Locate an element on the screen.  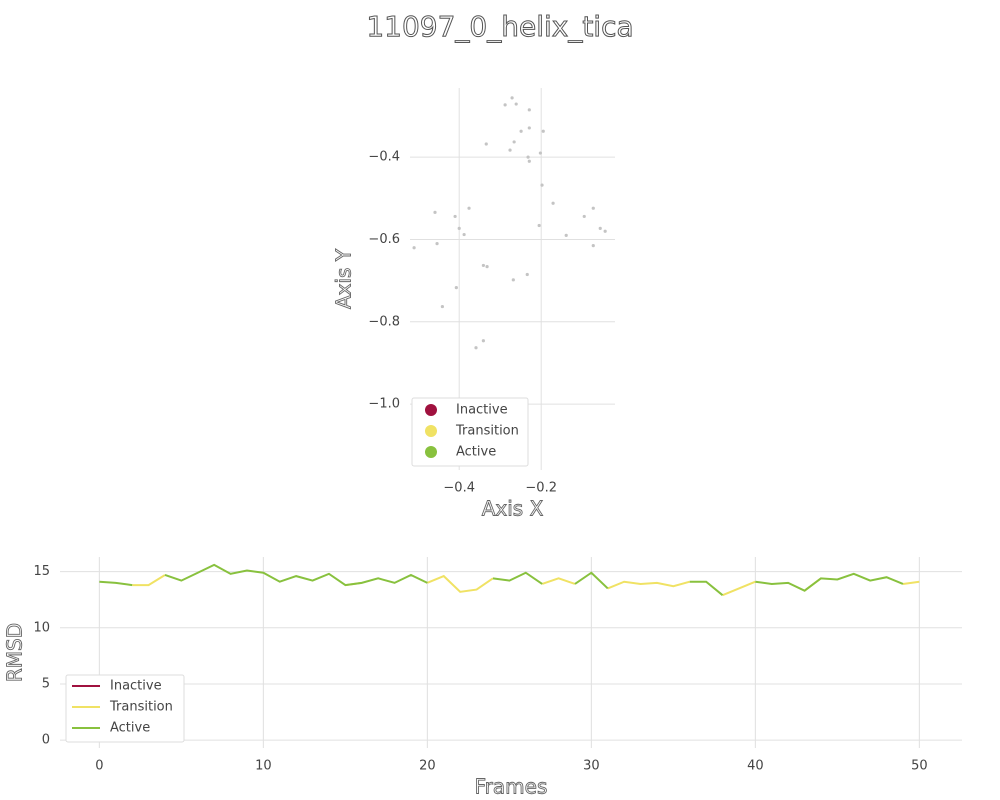
x-tick-label: 0 is located at coordinates (99, 766).